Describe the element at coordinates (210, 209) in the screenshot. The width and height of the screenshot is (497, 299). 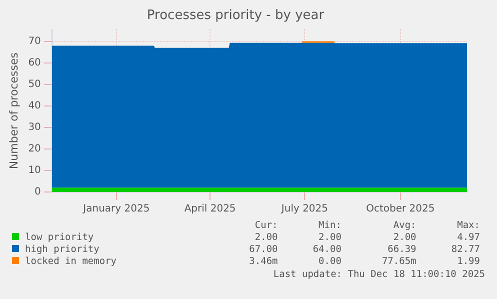
I see `x-tick-label: April 2025` at that location.